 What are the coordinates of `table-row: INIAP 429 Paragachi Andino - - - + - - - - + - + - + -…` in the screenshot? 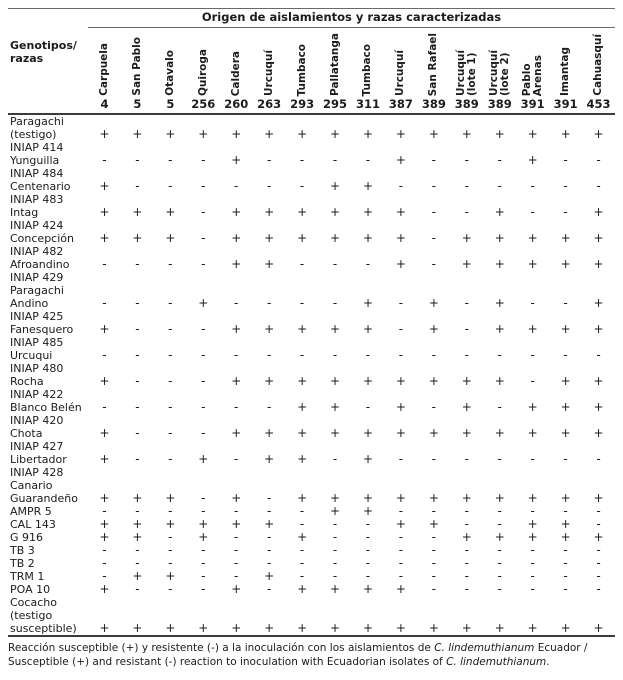 It's located at (311, 290).